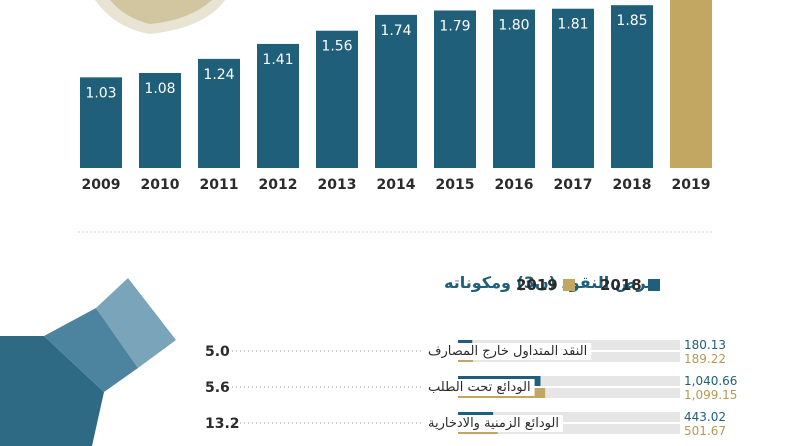 This screenshot has width=792, height=446. Describe the element at coordinates (455, 89) in the screenshot. I see `bar-2015` at that location.